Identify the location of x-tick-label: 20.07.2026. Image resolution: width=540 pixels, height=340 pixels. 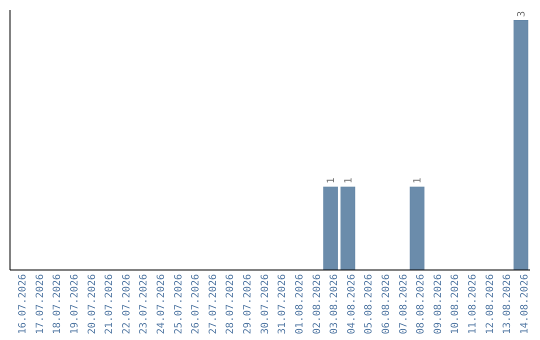
(92, 304).